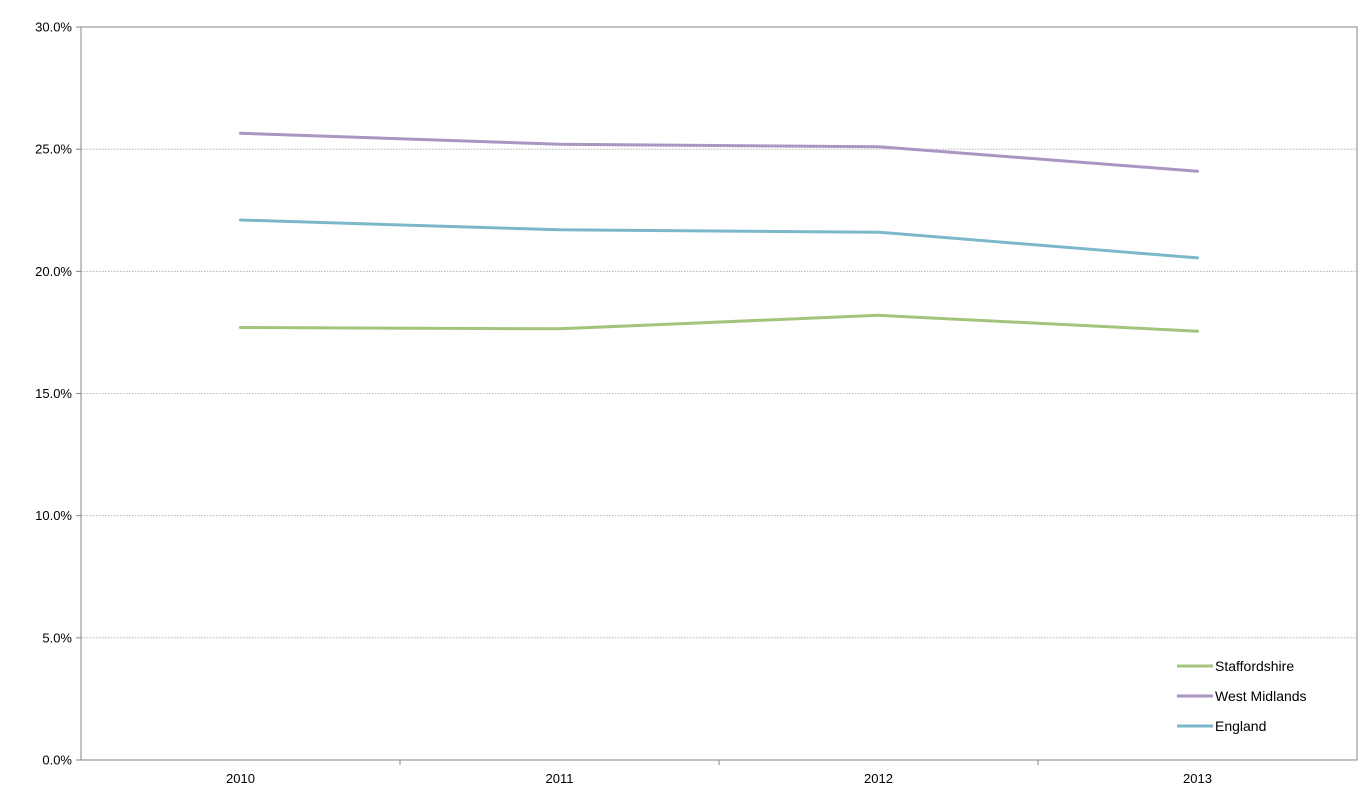  What do you see at coordinates (560, 778) in the screenshot?
I see `x-tick-label: 2011` at bounding box center [560, 778].